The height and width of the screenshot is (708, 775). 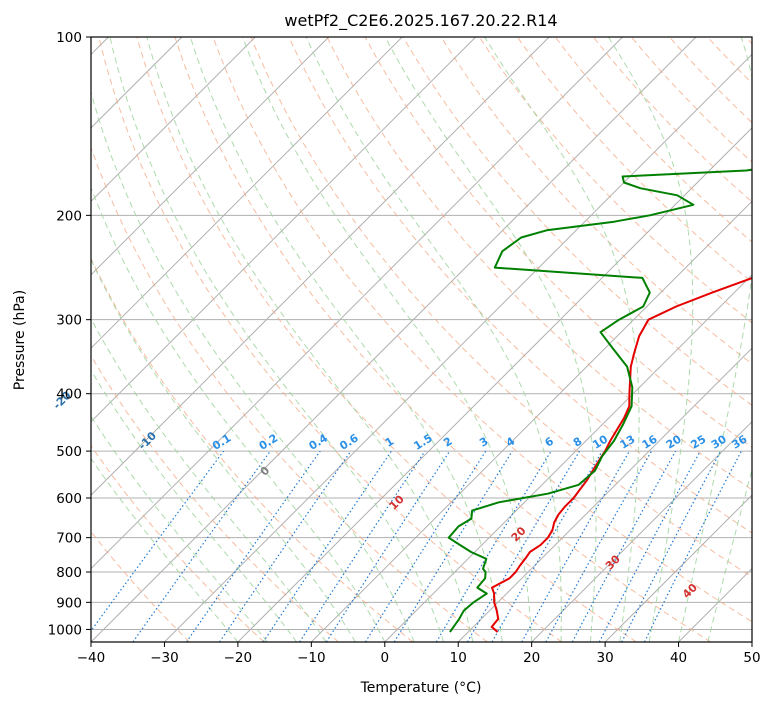 What do you see at coordinates (69, 573) in the screenshot?
I see `y-tick-label: 800` at bounding box center [69, 573].